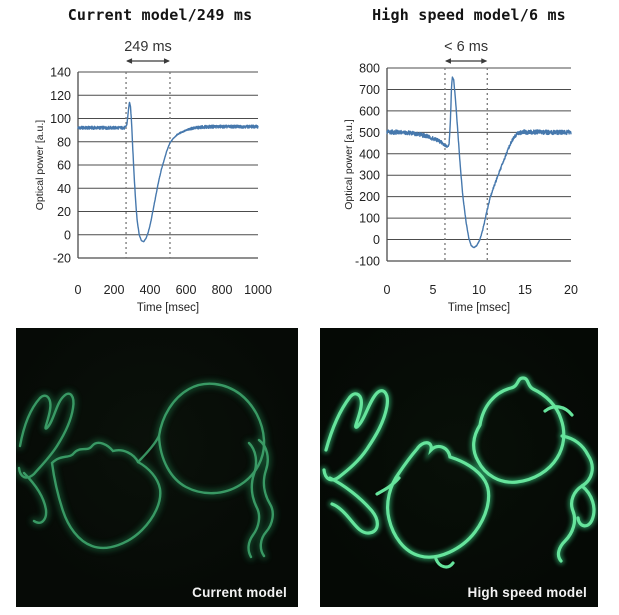  I want to click on membrane-outline-art-high-speed, so click(459, 471).